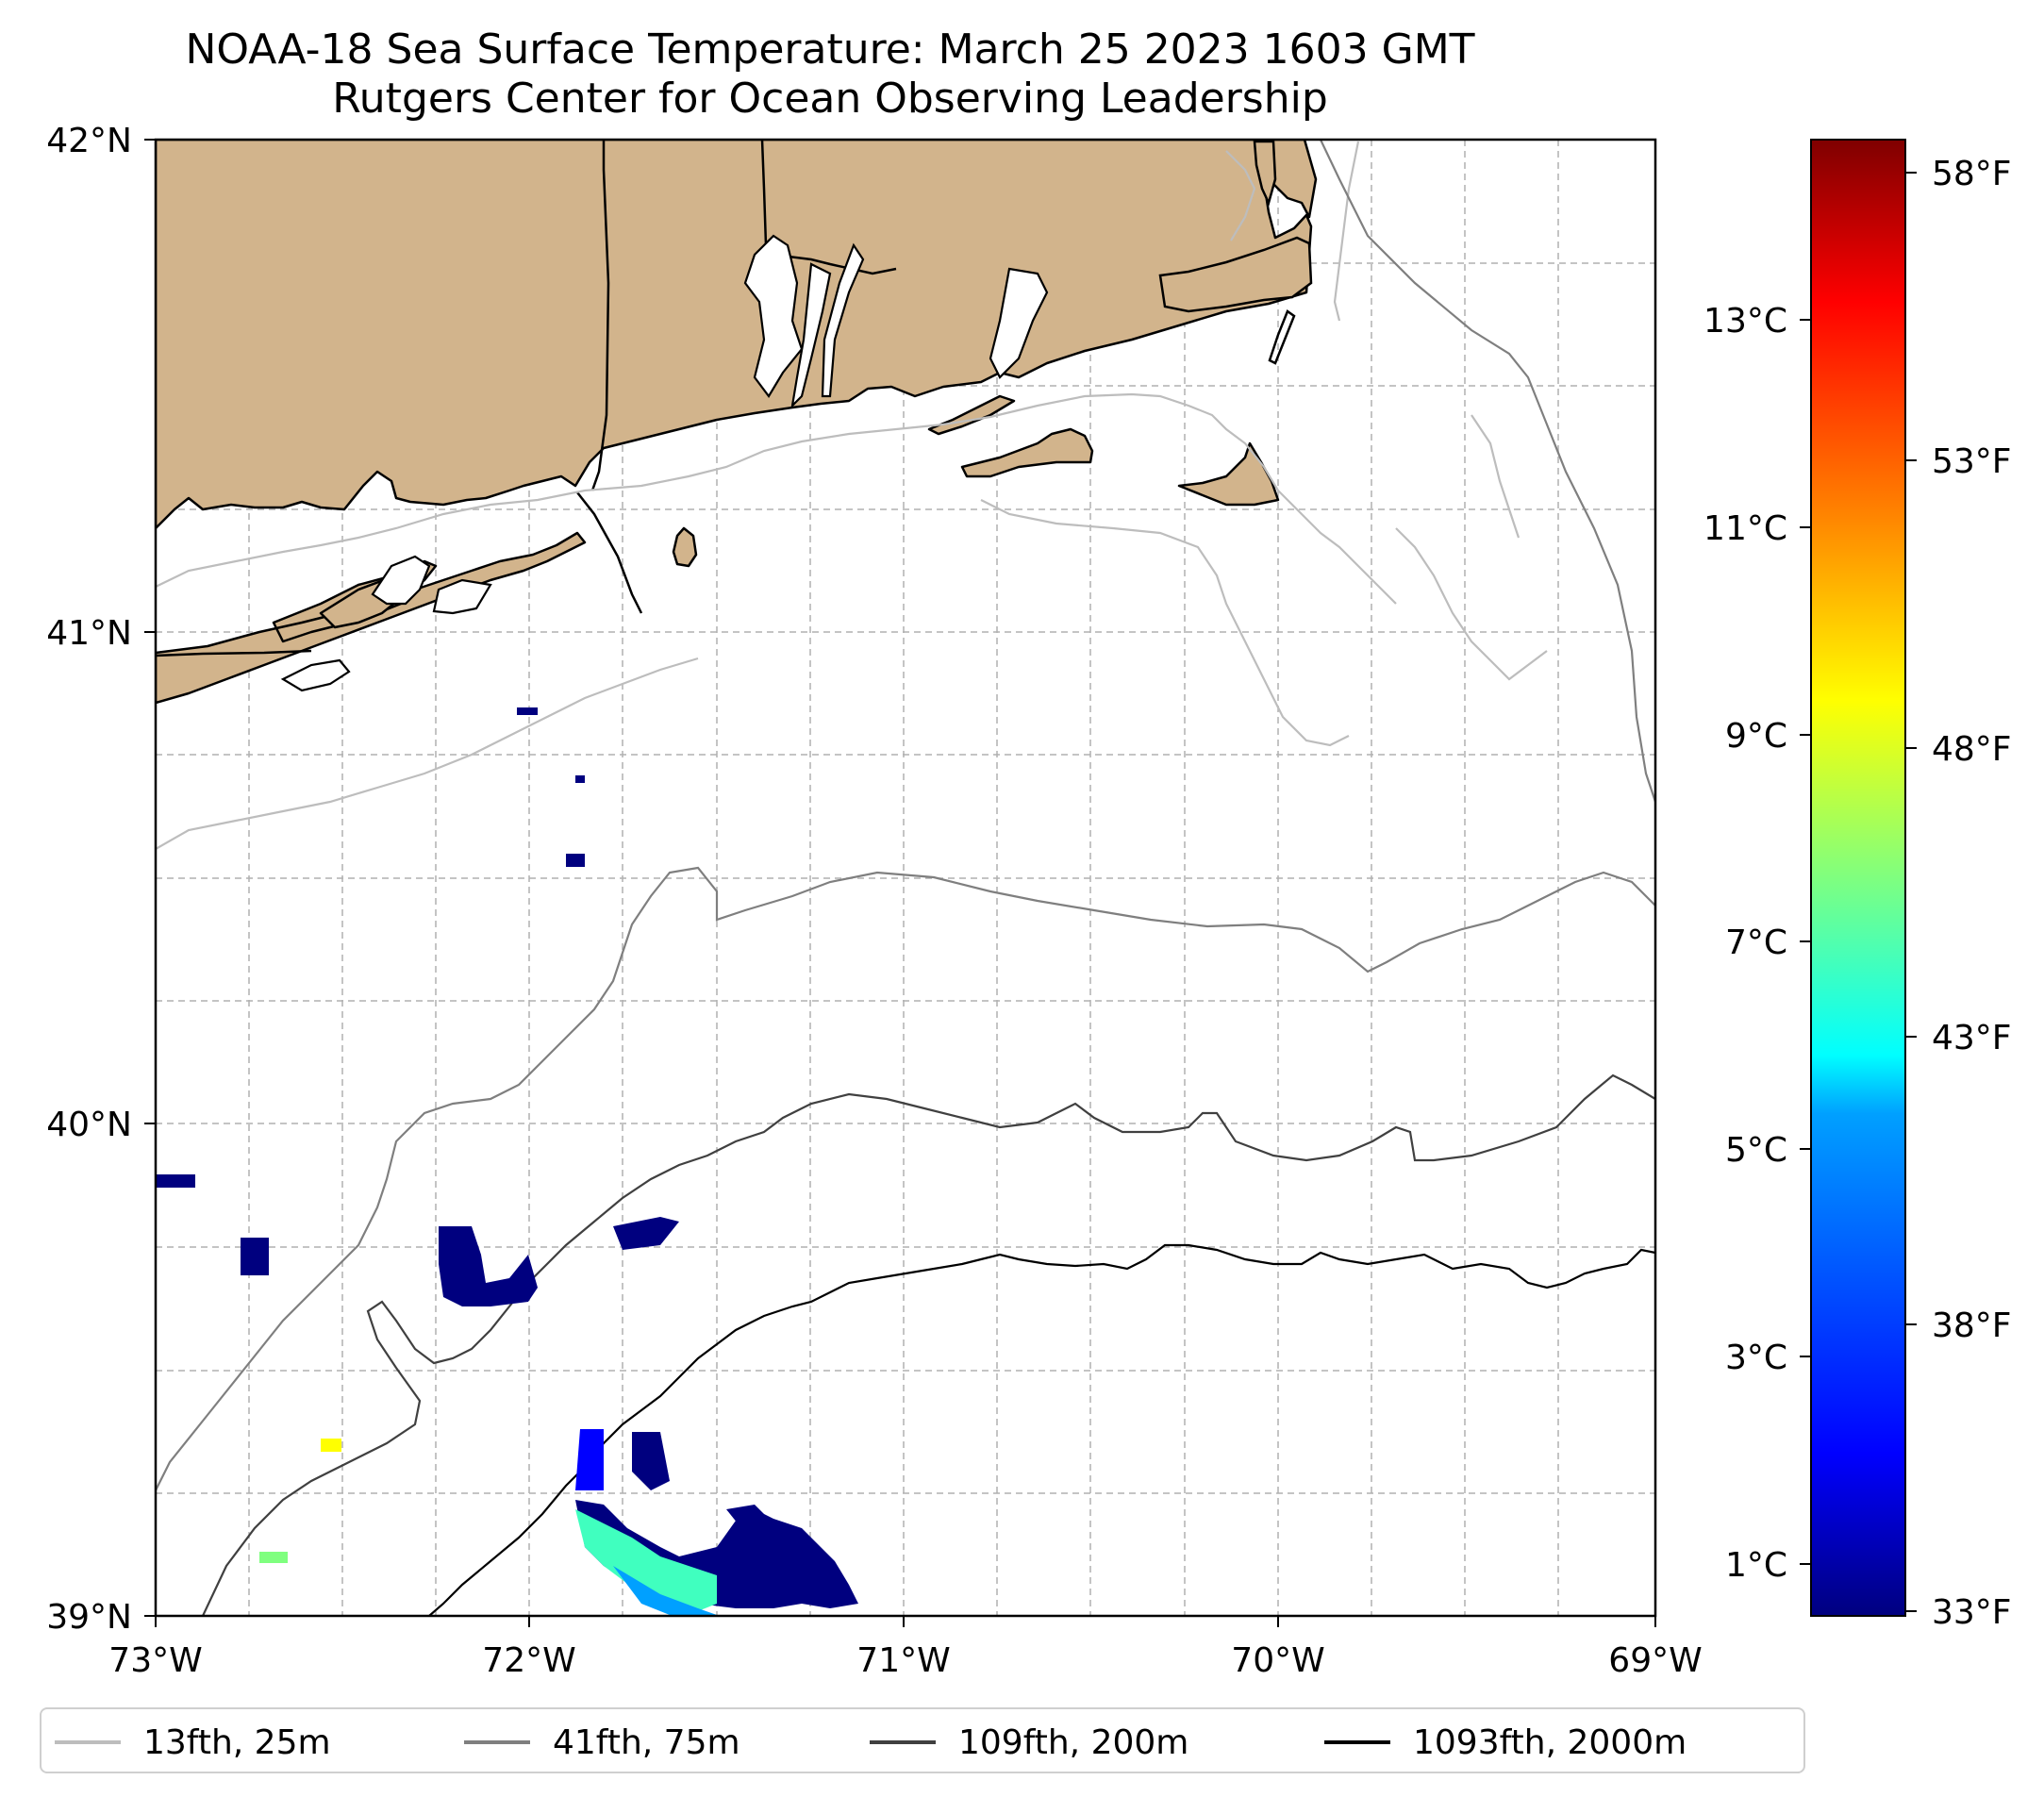  I want to click on y-tick-label: 41°N, so click(89, 633).